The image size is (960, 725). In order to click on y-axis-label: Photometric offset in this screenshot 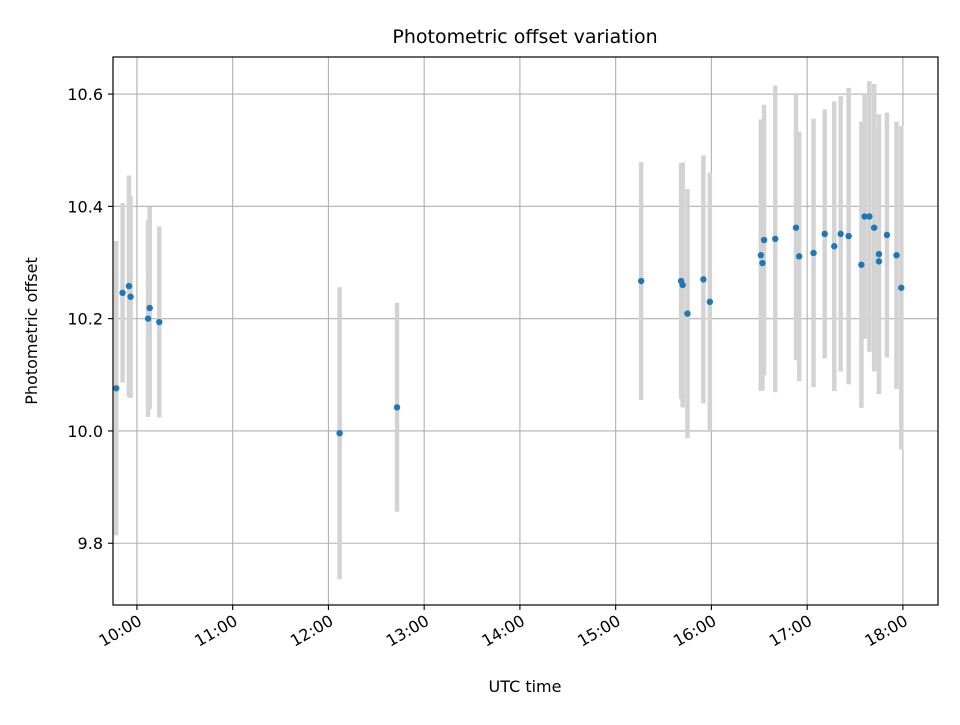, I will do `click(31, 331)`.